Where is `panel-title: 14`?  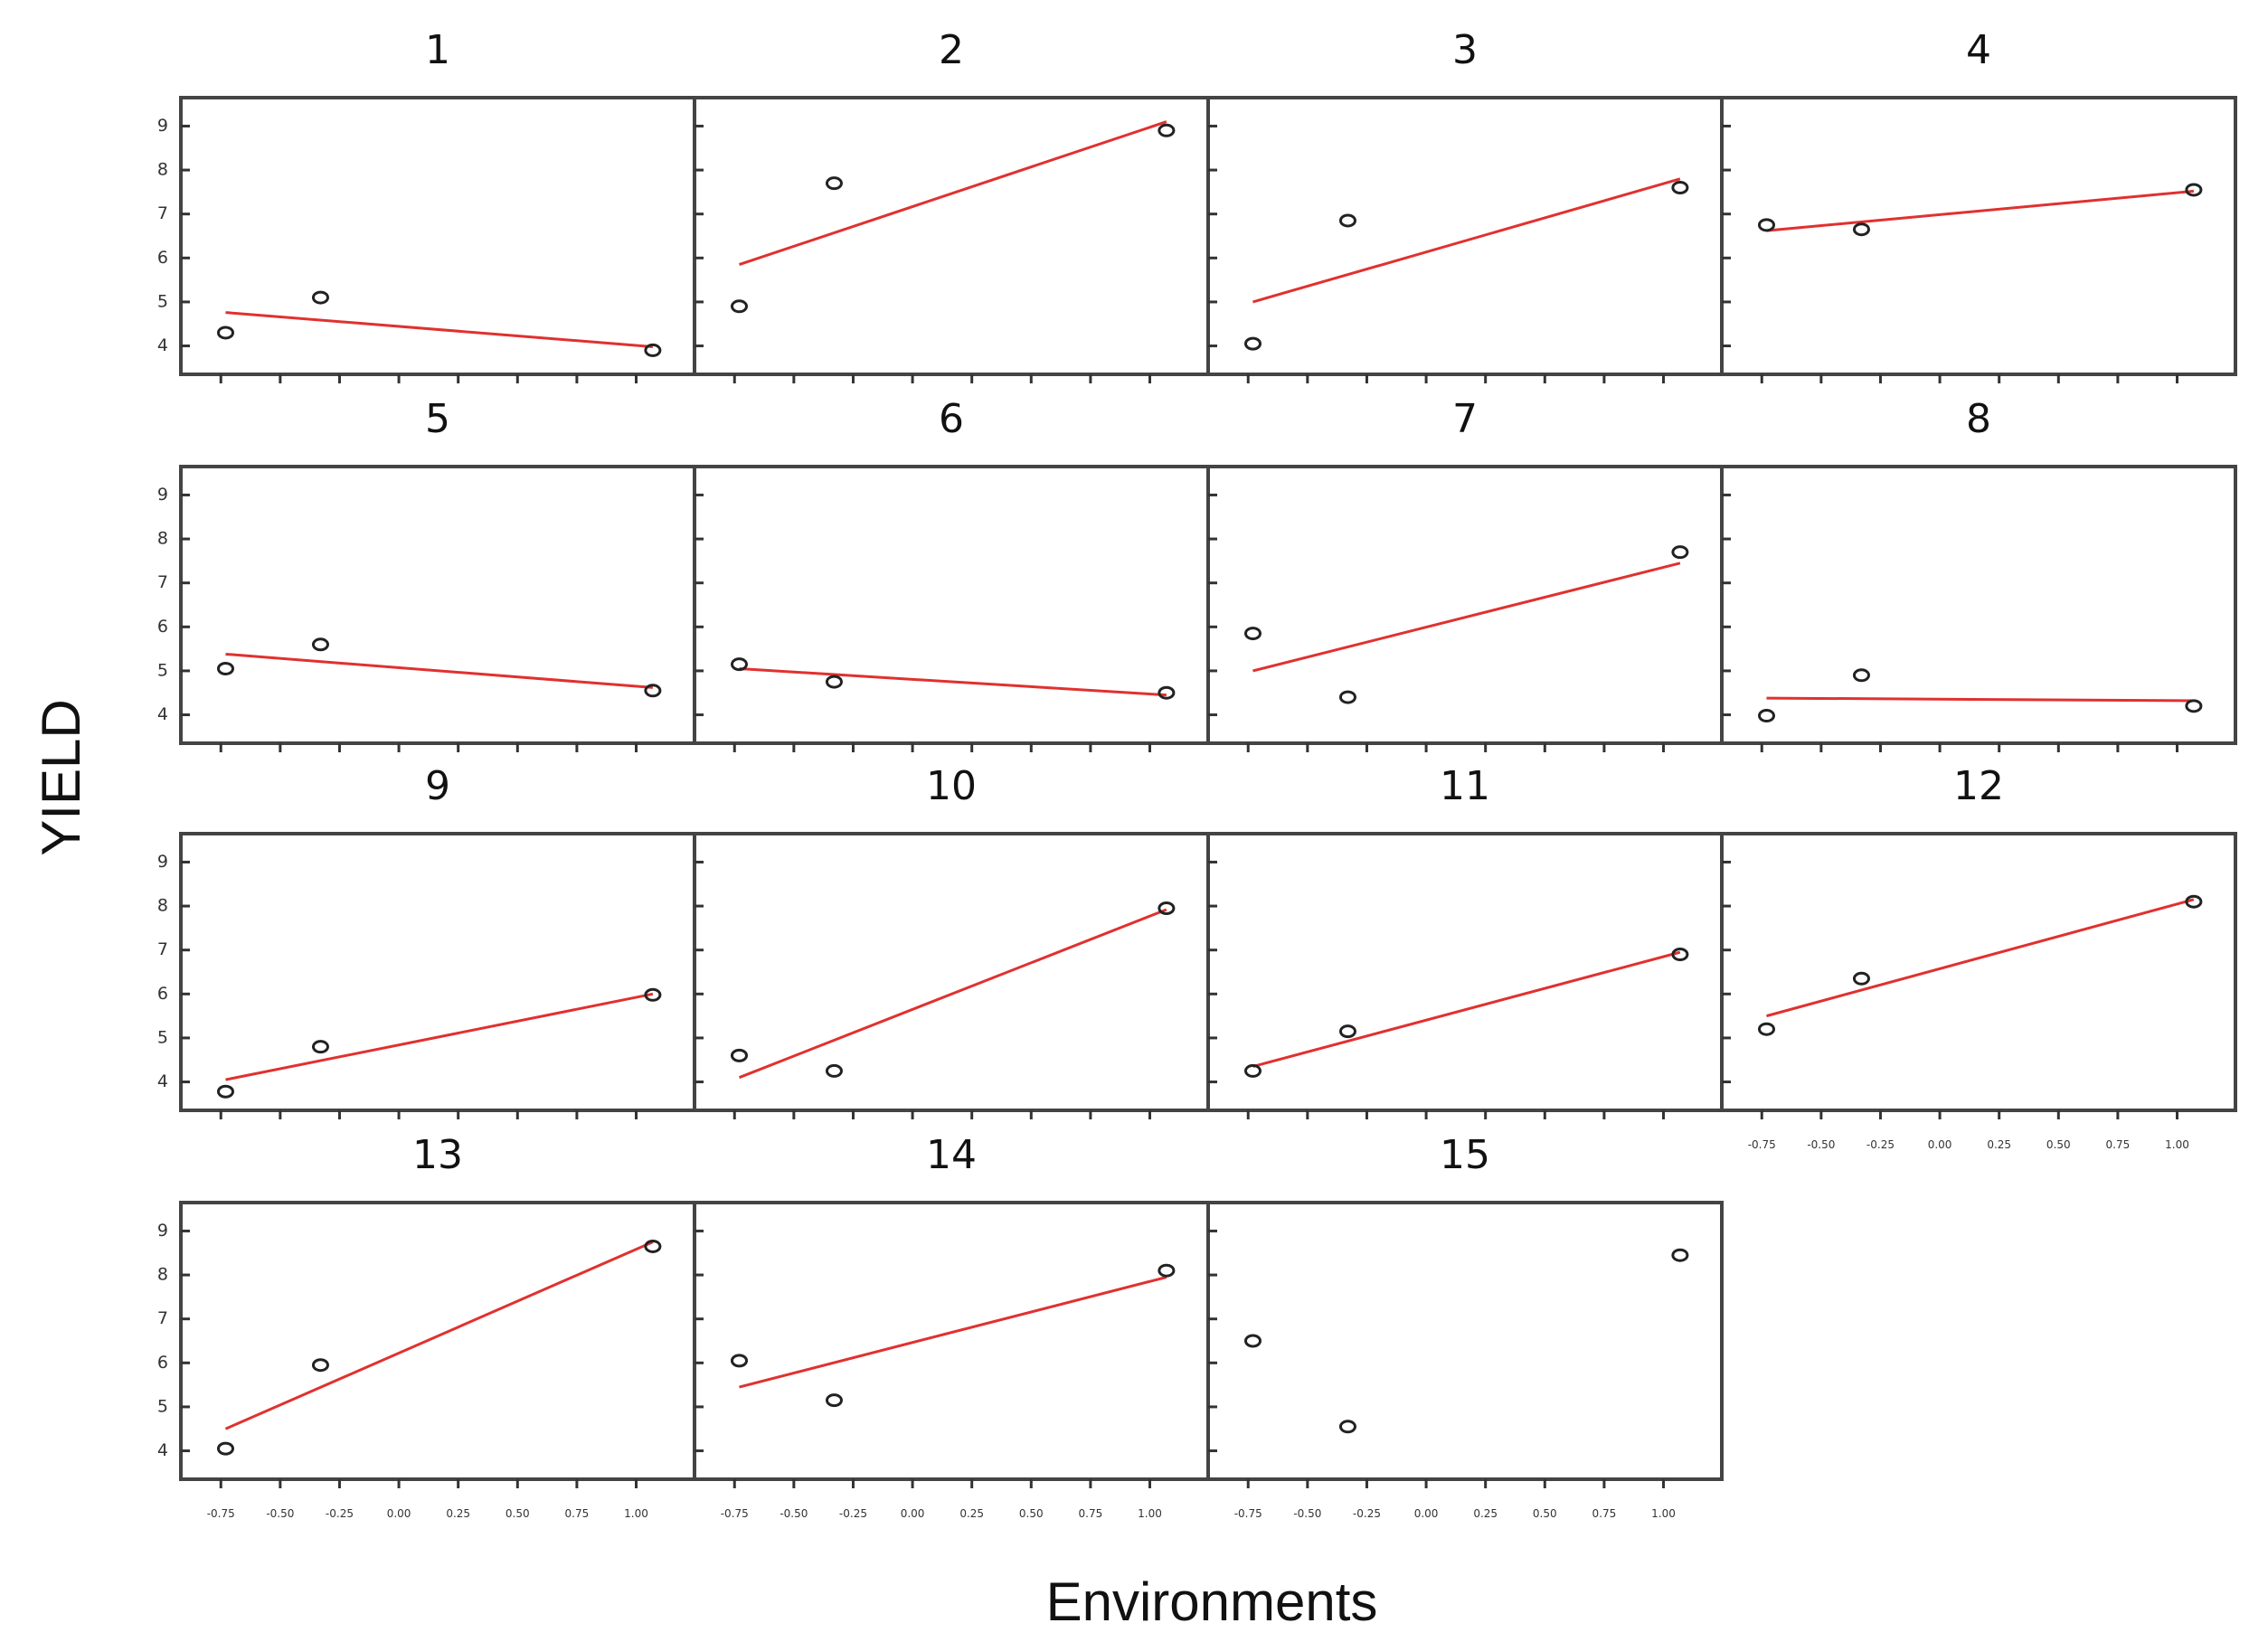
panel-title: 14 is located at coordinates (951, 1155).